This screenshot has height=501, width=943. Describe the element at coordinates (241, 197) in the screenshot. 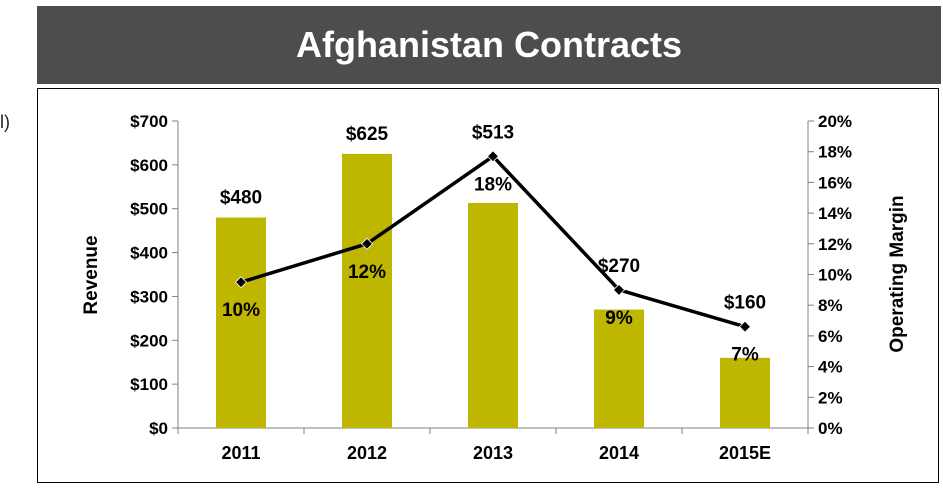

I see `revenue-bar-label: $480` at that location.